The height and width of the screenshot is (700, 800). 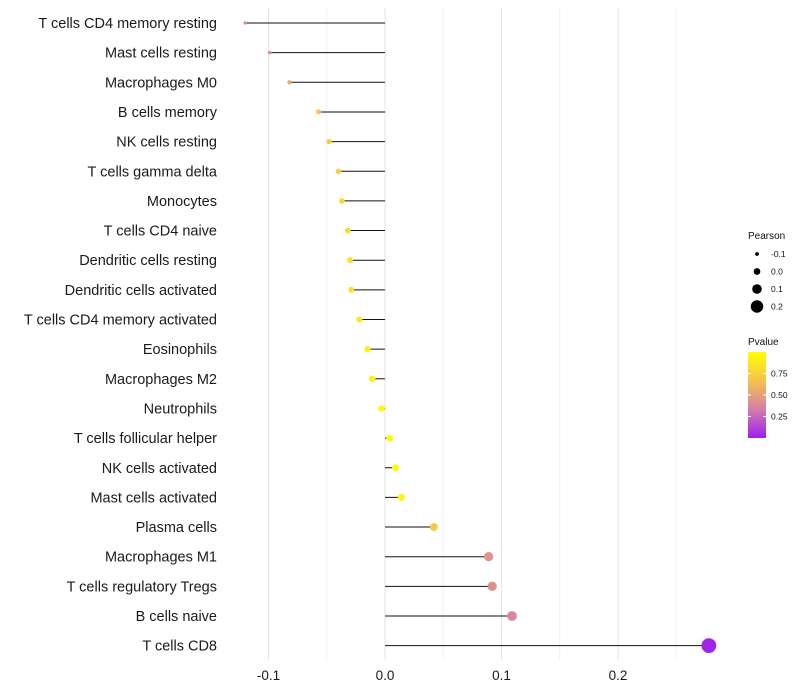 I want to click on x-tick-label: 0.2, so click(x=618, y=675).